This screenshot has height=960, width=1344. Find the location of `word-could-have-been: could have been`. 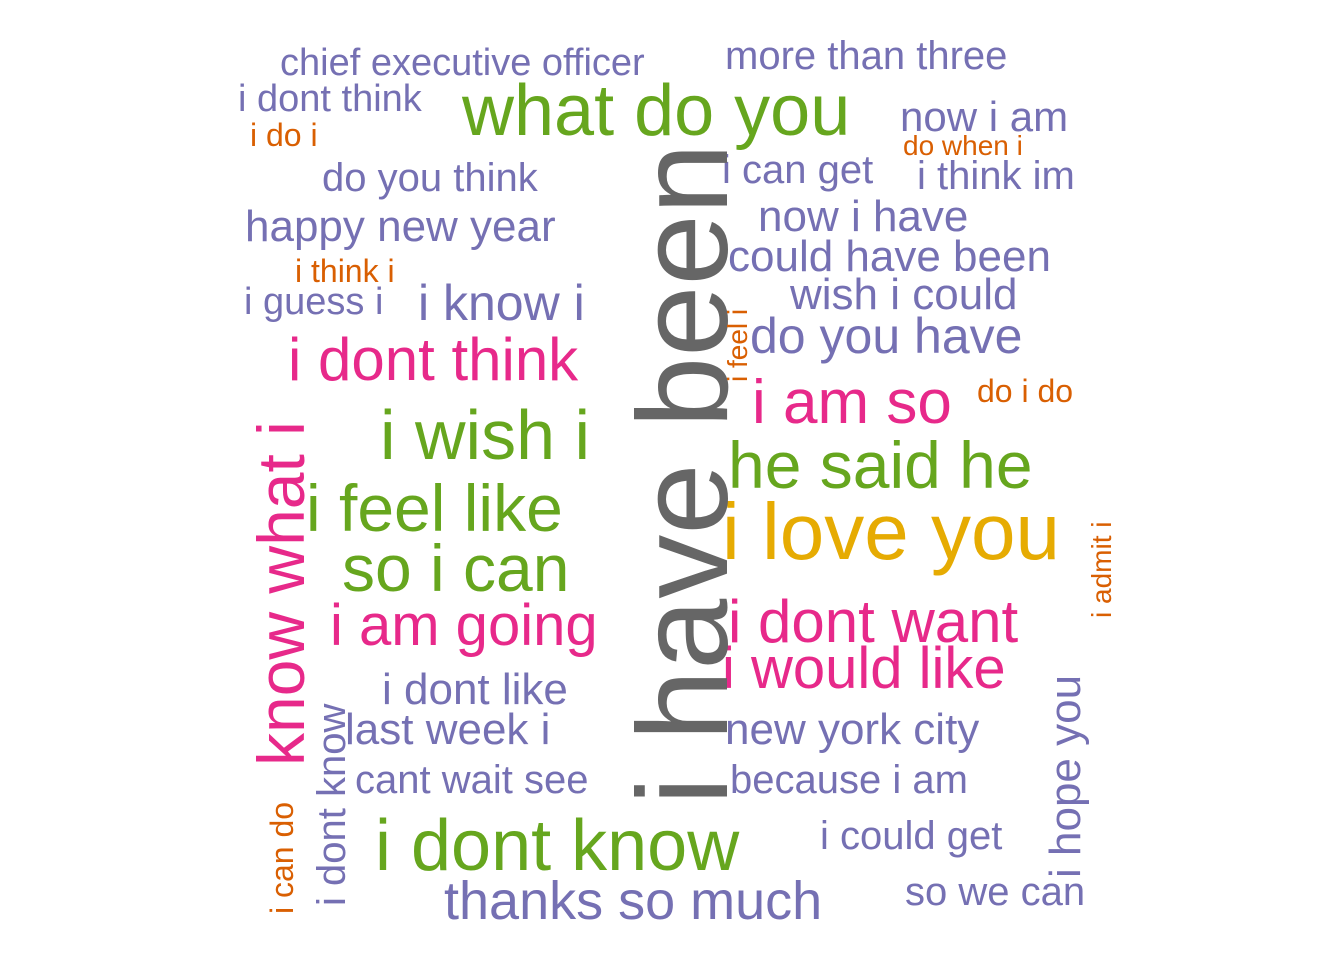

word-could-have-been: could have been is located at coordinates (889, 256).